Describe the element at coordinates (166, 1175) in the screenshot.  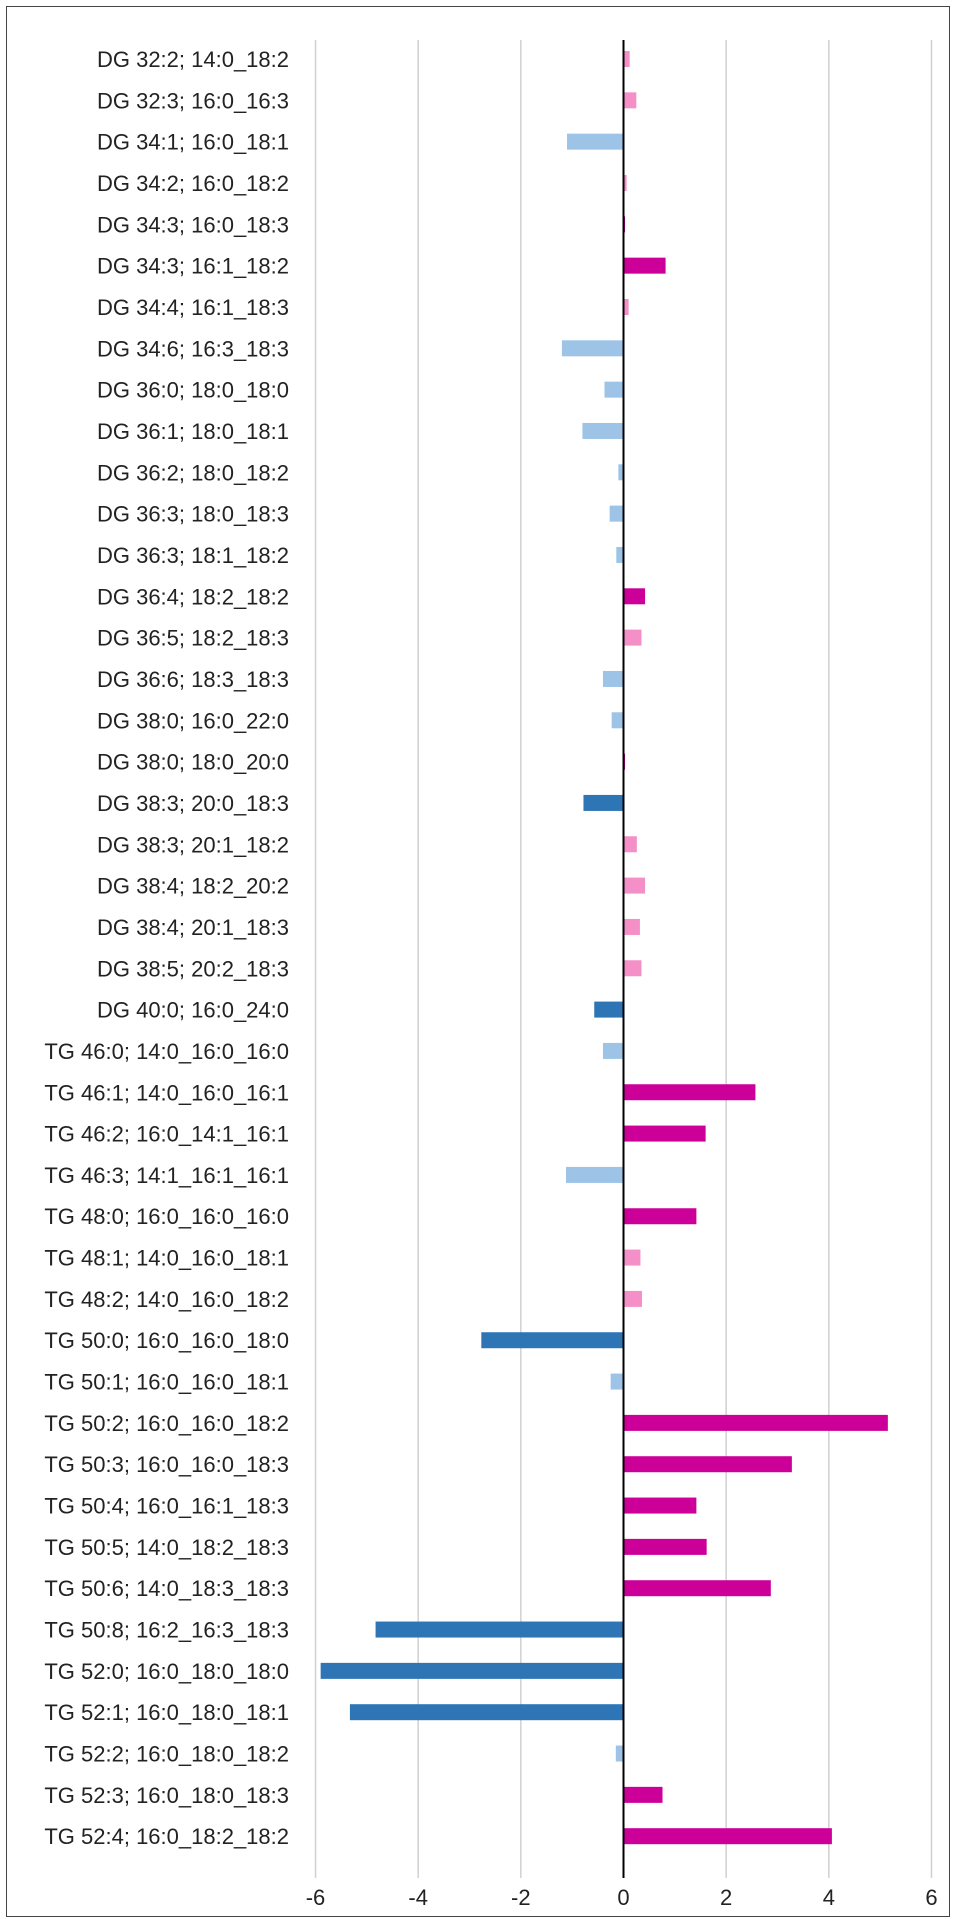
I see `category-label: TG 46:3; 14:1_16:1_16:1` at that location.